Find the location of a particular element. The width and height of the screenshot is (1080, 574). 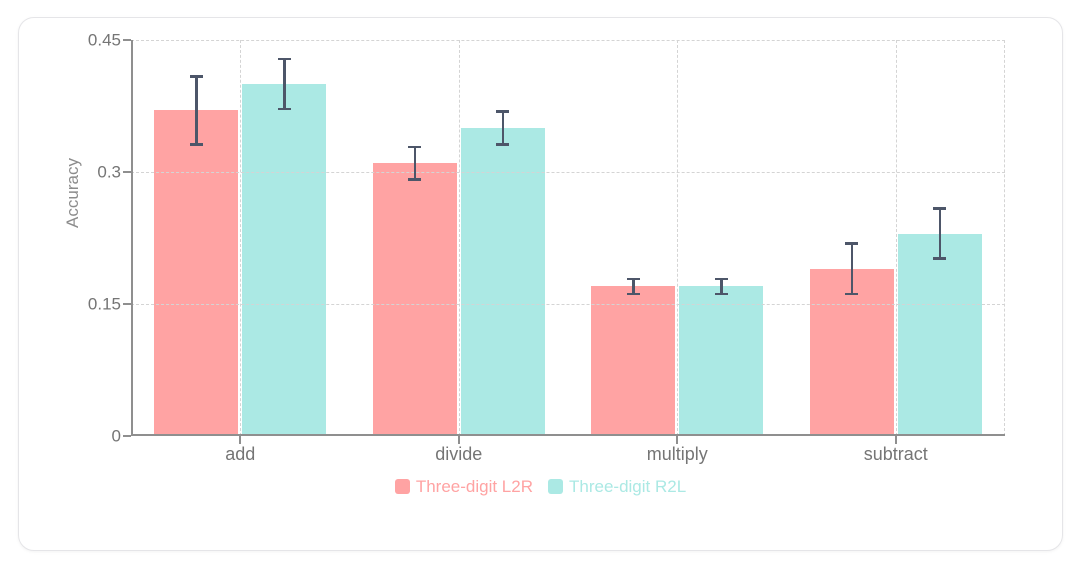

y-tick-label: 0.15 is located at coordinates (104, 304).